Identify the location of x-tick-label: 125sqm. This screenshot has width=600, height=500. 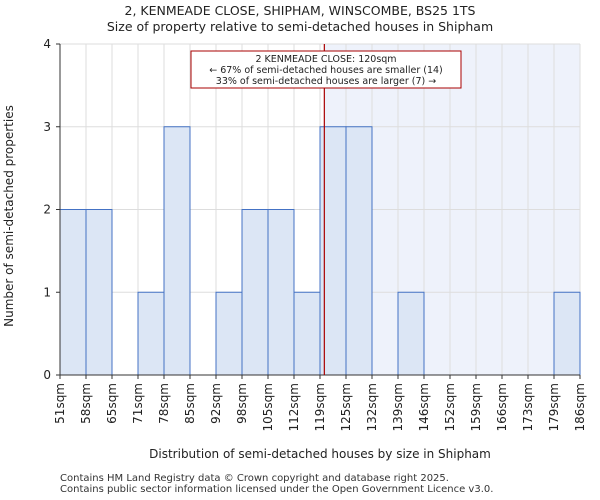
(346, 407).